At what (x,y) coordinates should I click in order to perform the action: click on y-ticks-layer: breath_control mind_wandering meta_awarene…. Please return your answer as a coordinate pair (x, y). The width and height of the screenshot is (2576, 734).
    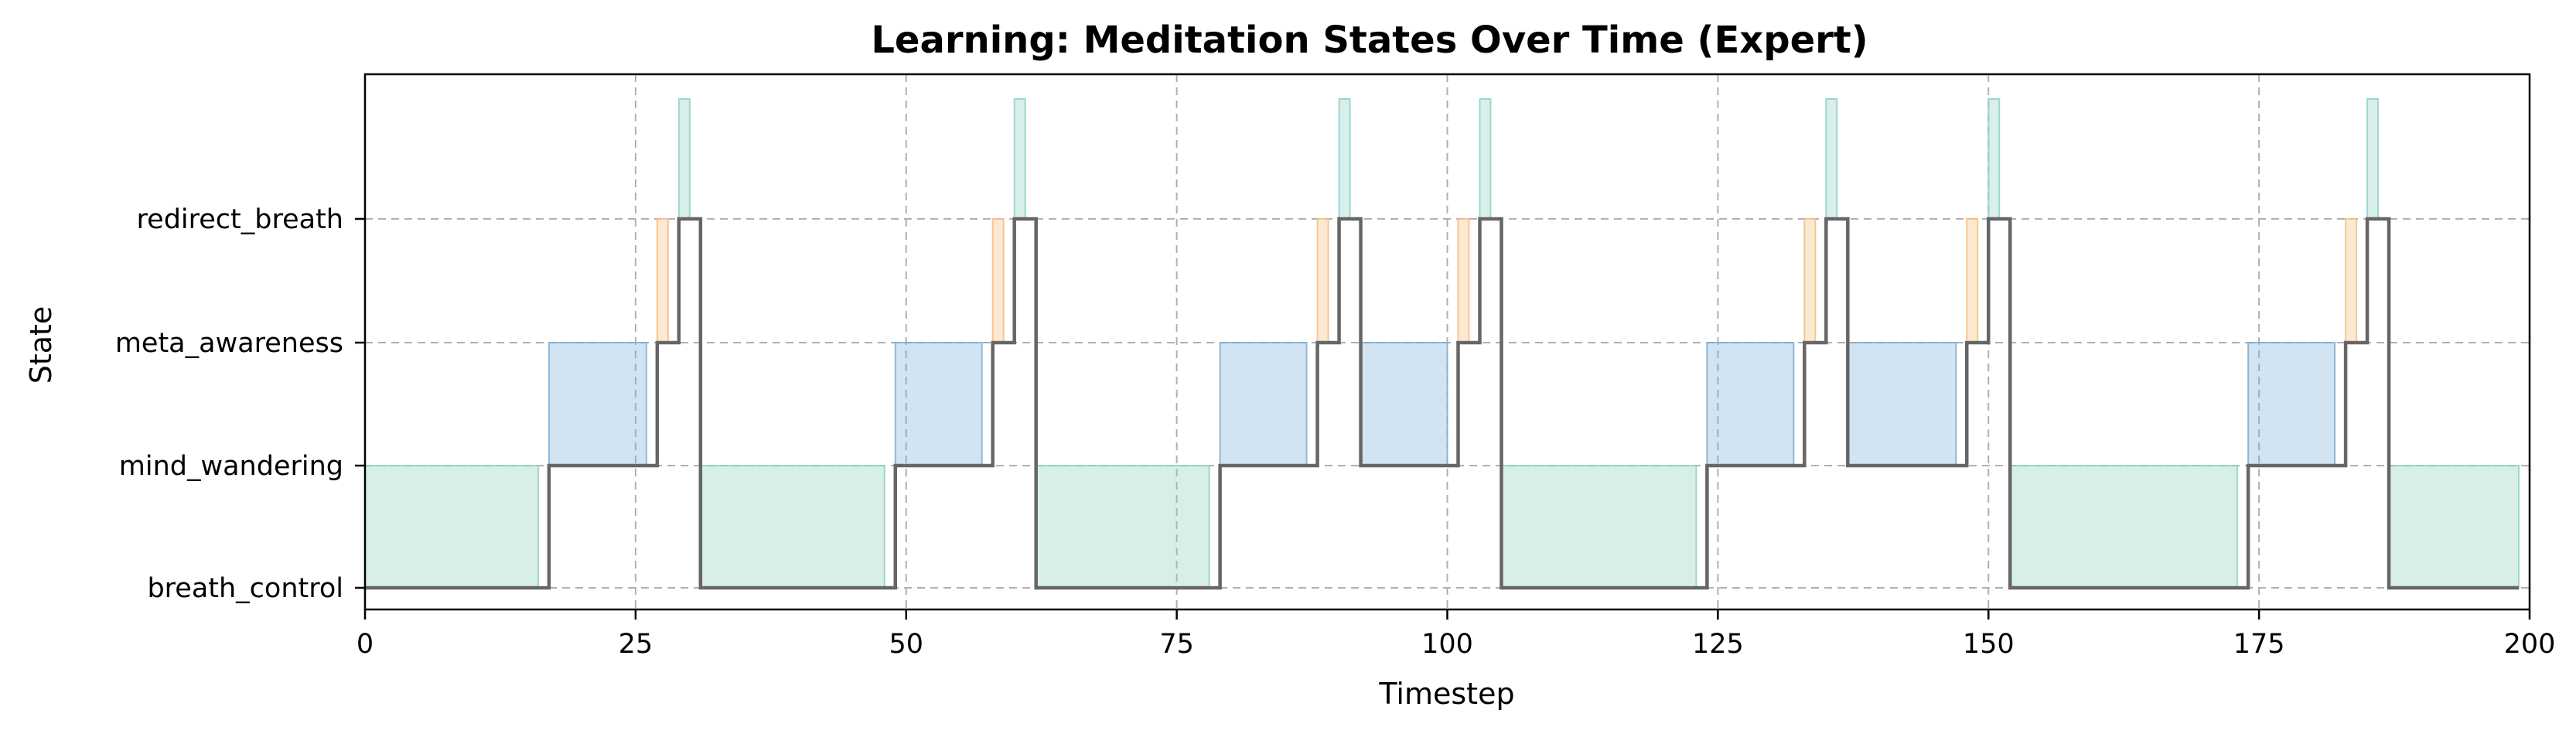
    Looking at the image, I should click on (240, 404).